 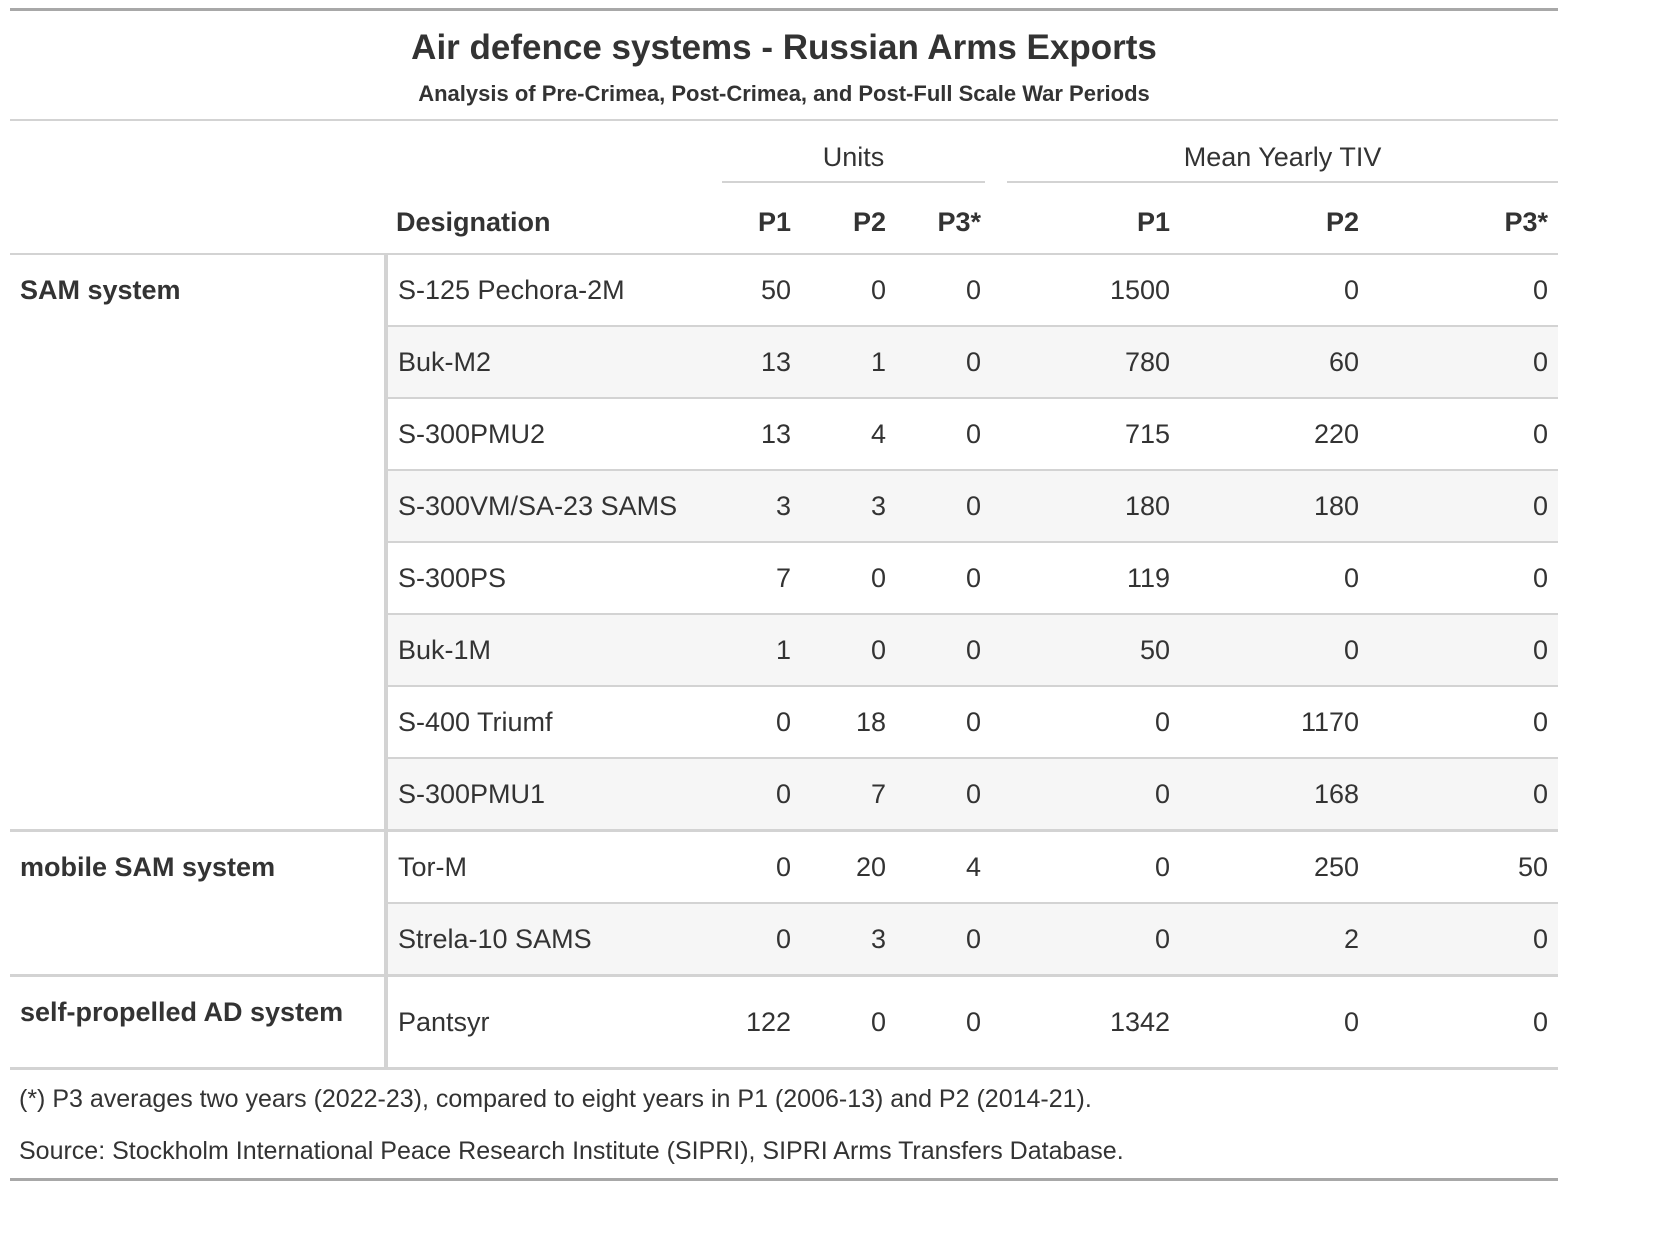 What do you see at coordinates (1275, 794) in the screenshot?
I see `tiv-p2-cell: 168` at bounding box center [1275, 794].